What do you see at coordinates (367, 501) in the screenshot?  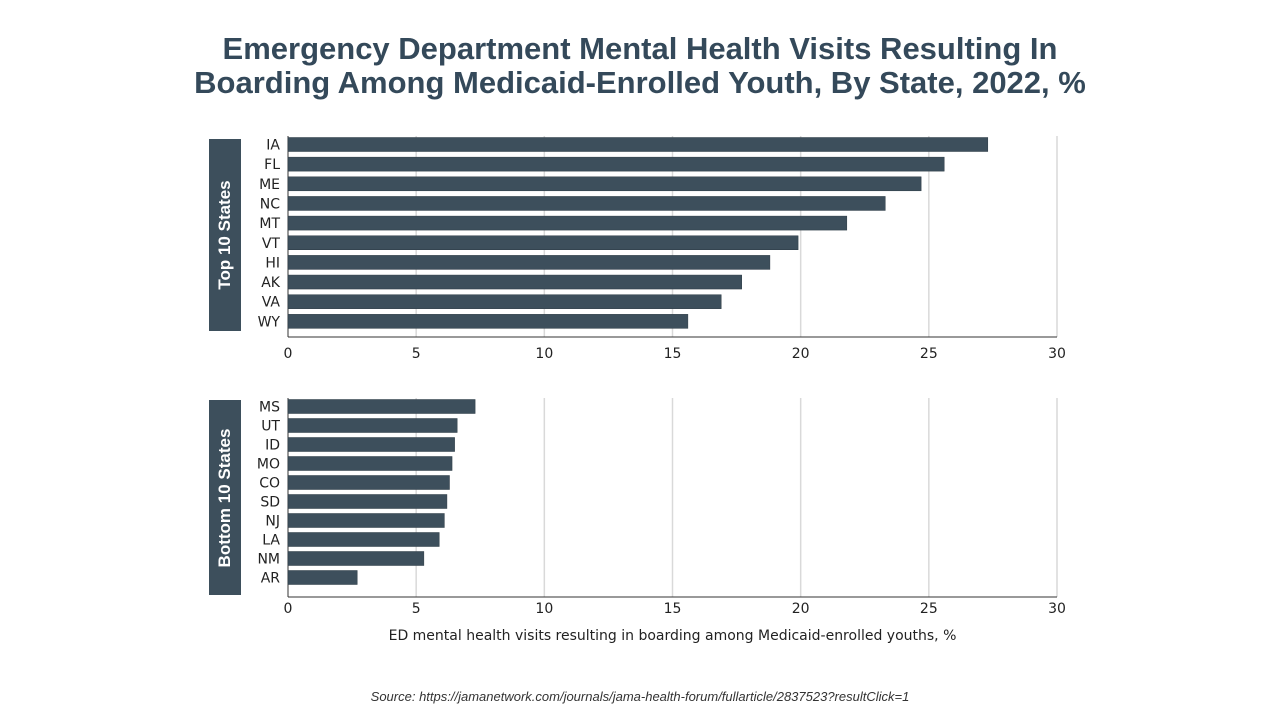 I see `bottom-bar-sd` at bounding box center [367, 501].